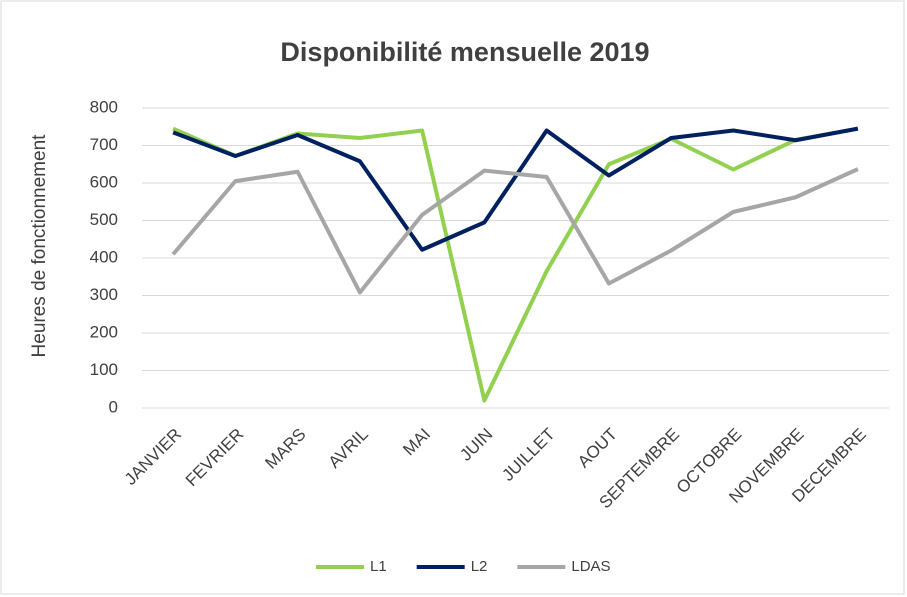  What do you see at coordinates (113, 406) in the screenshot?
I see `y-tick-label: 0` at bounding box center [113, 406].